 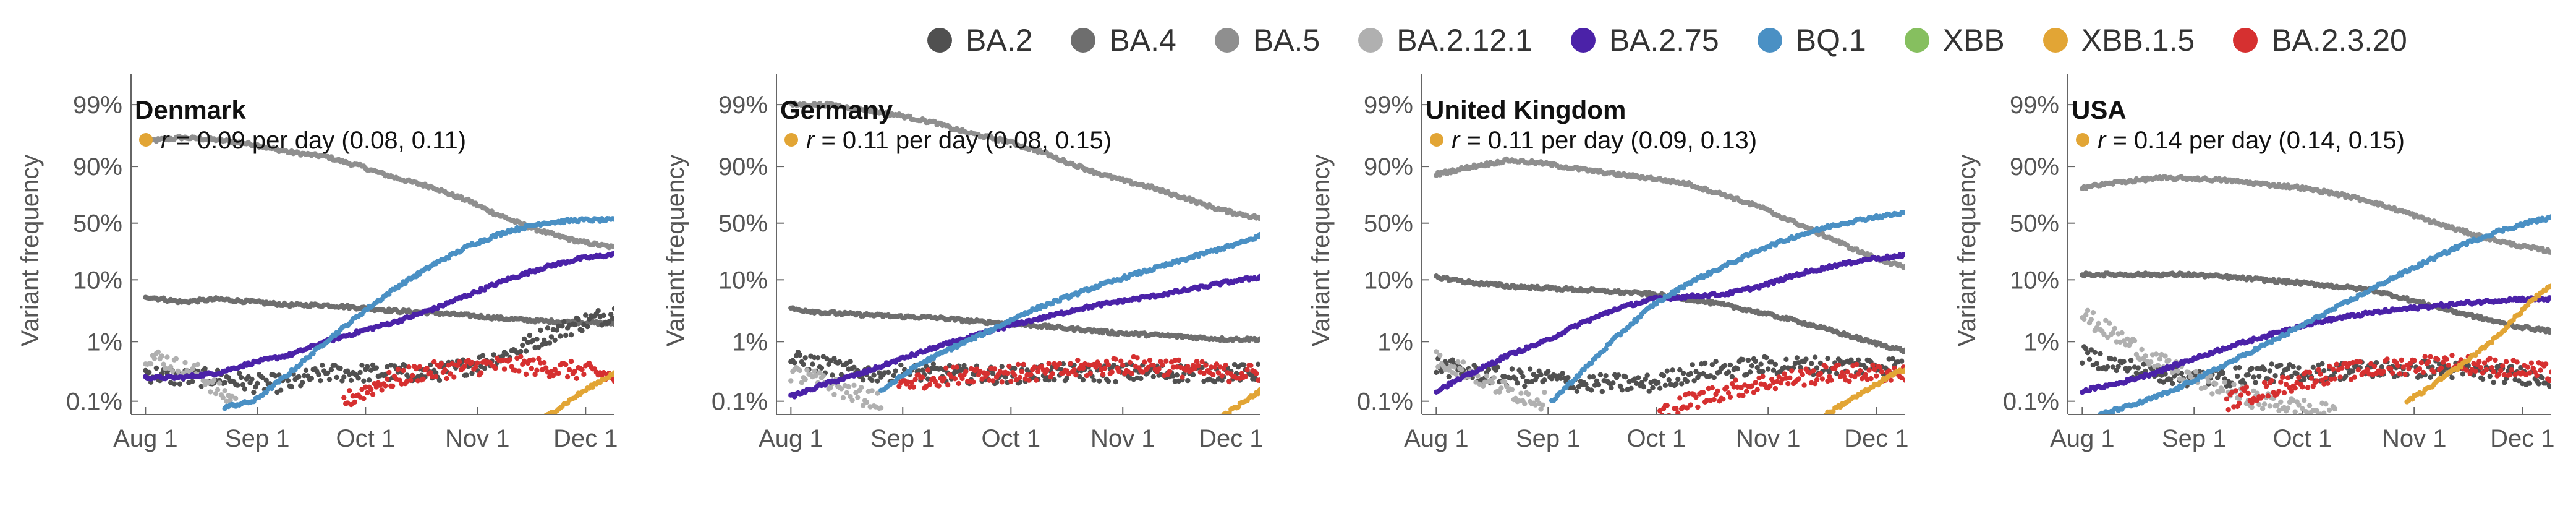 What do you see at coordinates (2041, 342) in the screenshot?
I see `y-tick-label: 1%` at bounding box center [2041, 342].